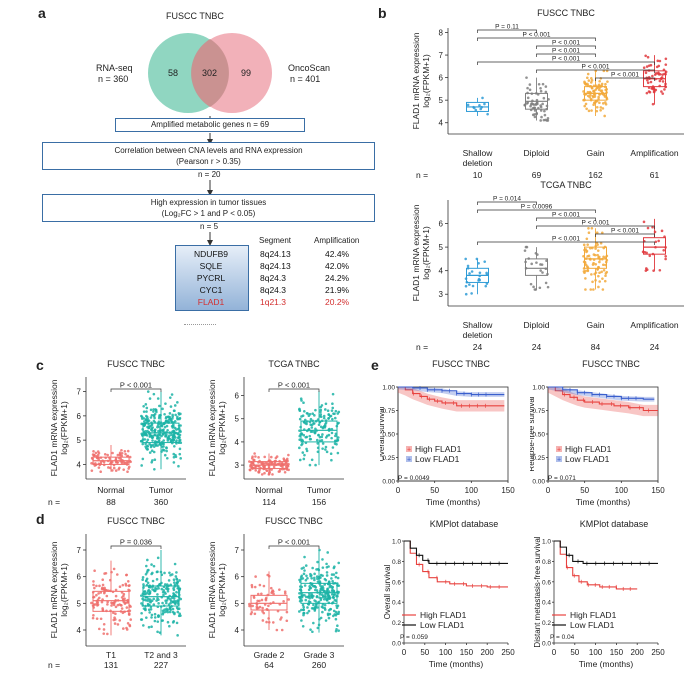 This screenshot has width=696, height=679. I want to click on n-value: 156, so click(319, 502).